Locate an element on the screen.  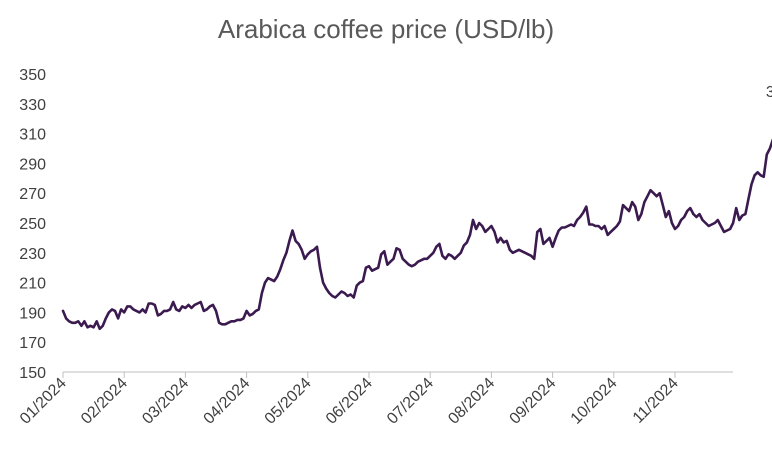
x-tick-label: 03/2024 is located at coordinates (165, 401).